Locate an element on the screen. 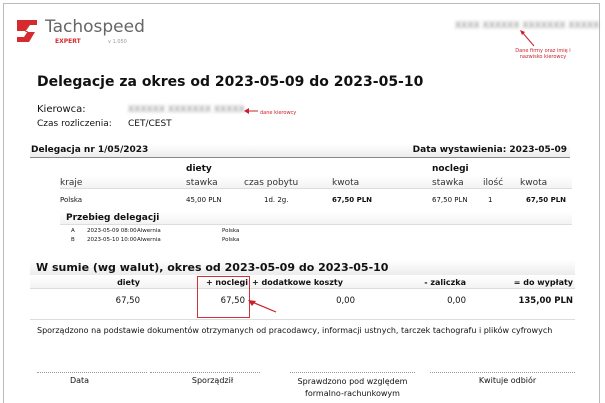 The height and width of the screenshot is (403, 605). sum-noclegi: 67,50 is located at coordinates (232, 301).